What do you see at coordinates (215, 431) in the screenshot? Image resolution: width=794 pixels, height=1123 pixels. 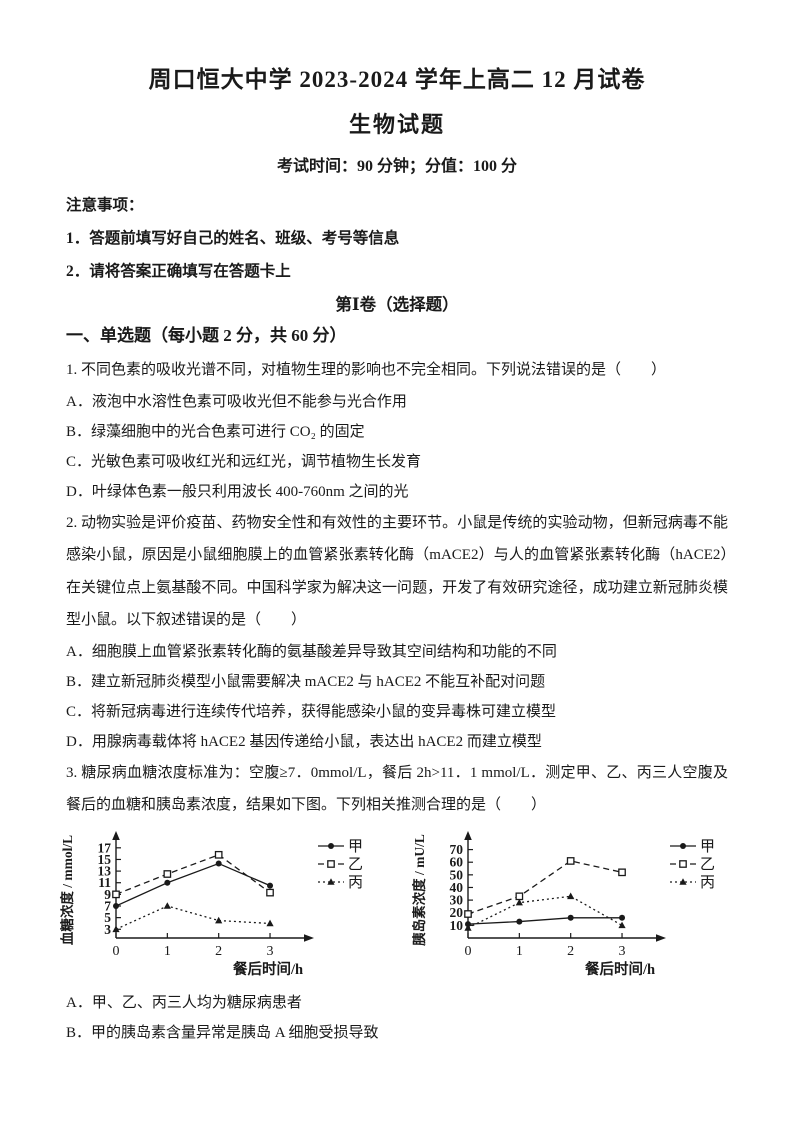 I see `question-1-option-b: B．绿藻细胞中的光合色素可进行 CO₂ 的固定` at bounding box center [215, 431].